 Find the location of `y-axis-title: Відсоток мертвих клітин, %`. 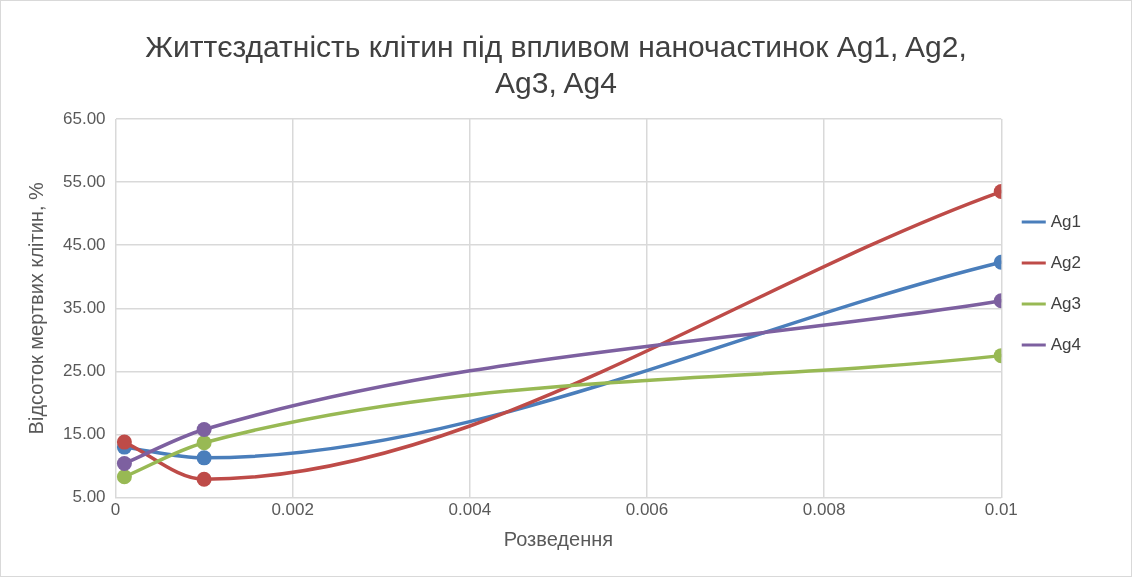

y-axis-title: Відсоток мертвих клітин, % is located at coordinates (35, 308).